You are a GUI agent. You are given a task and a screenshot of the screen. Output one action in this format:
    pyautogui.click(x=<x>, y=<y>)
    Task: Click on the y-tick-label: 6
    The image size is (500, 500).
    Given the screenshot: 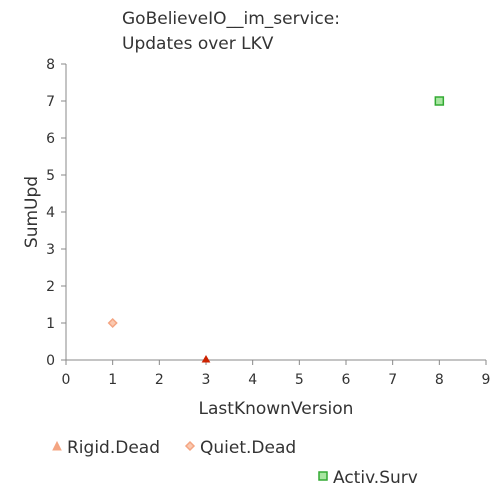 What is the action you would take?
    pyautogui.click(x=50, y=139)
    